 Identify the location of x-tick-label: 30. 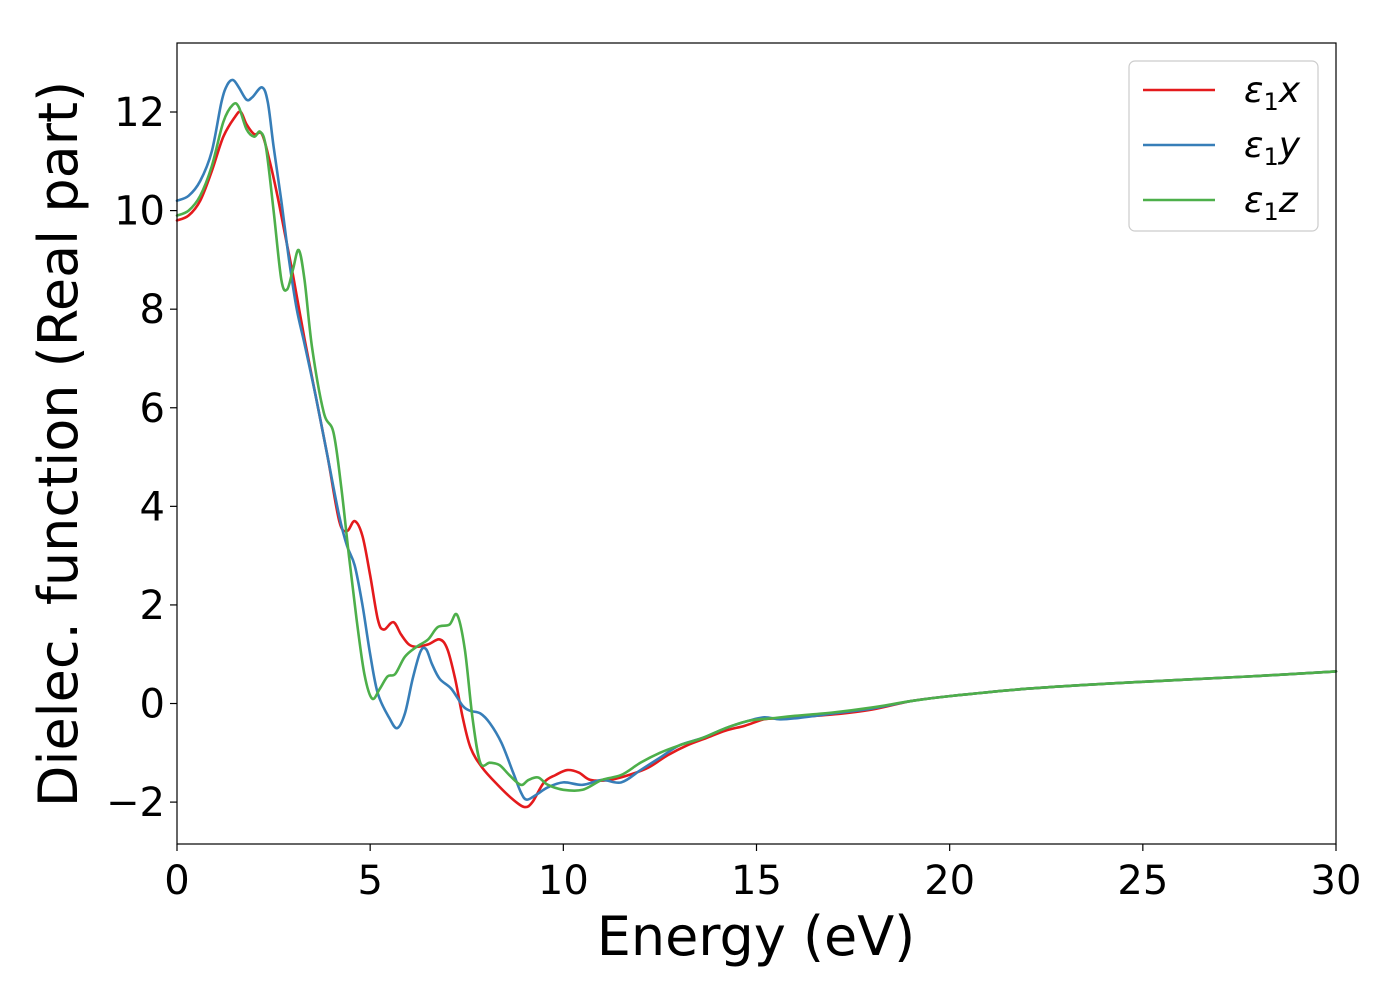
(1336, 881).